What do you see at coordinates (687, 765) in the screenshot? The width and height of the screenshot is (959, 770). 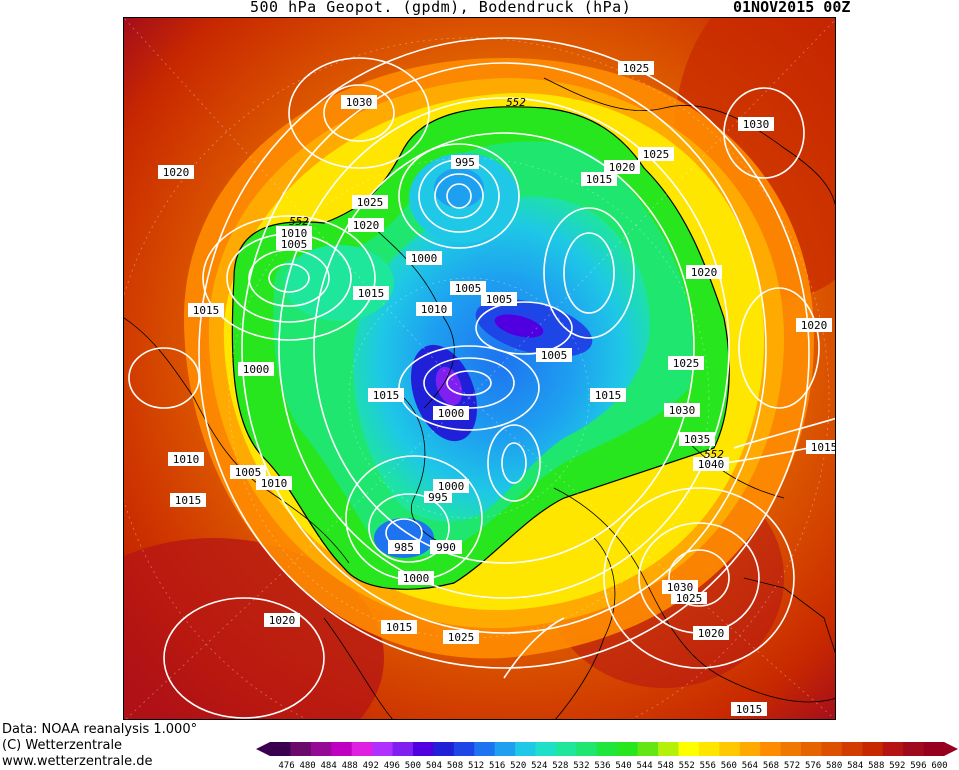 I see `colorbar-tick-label: 552` at bounding box center [687, 765].